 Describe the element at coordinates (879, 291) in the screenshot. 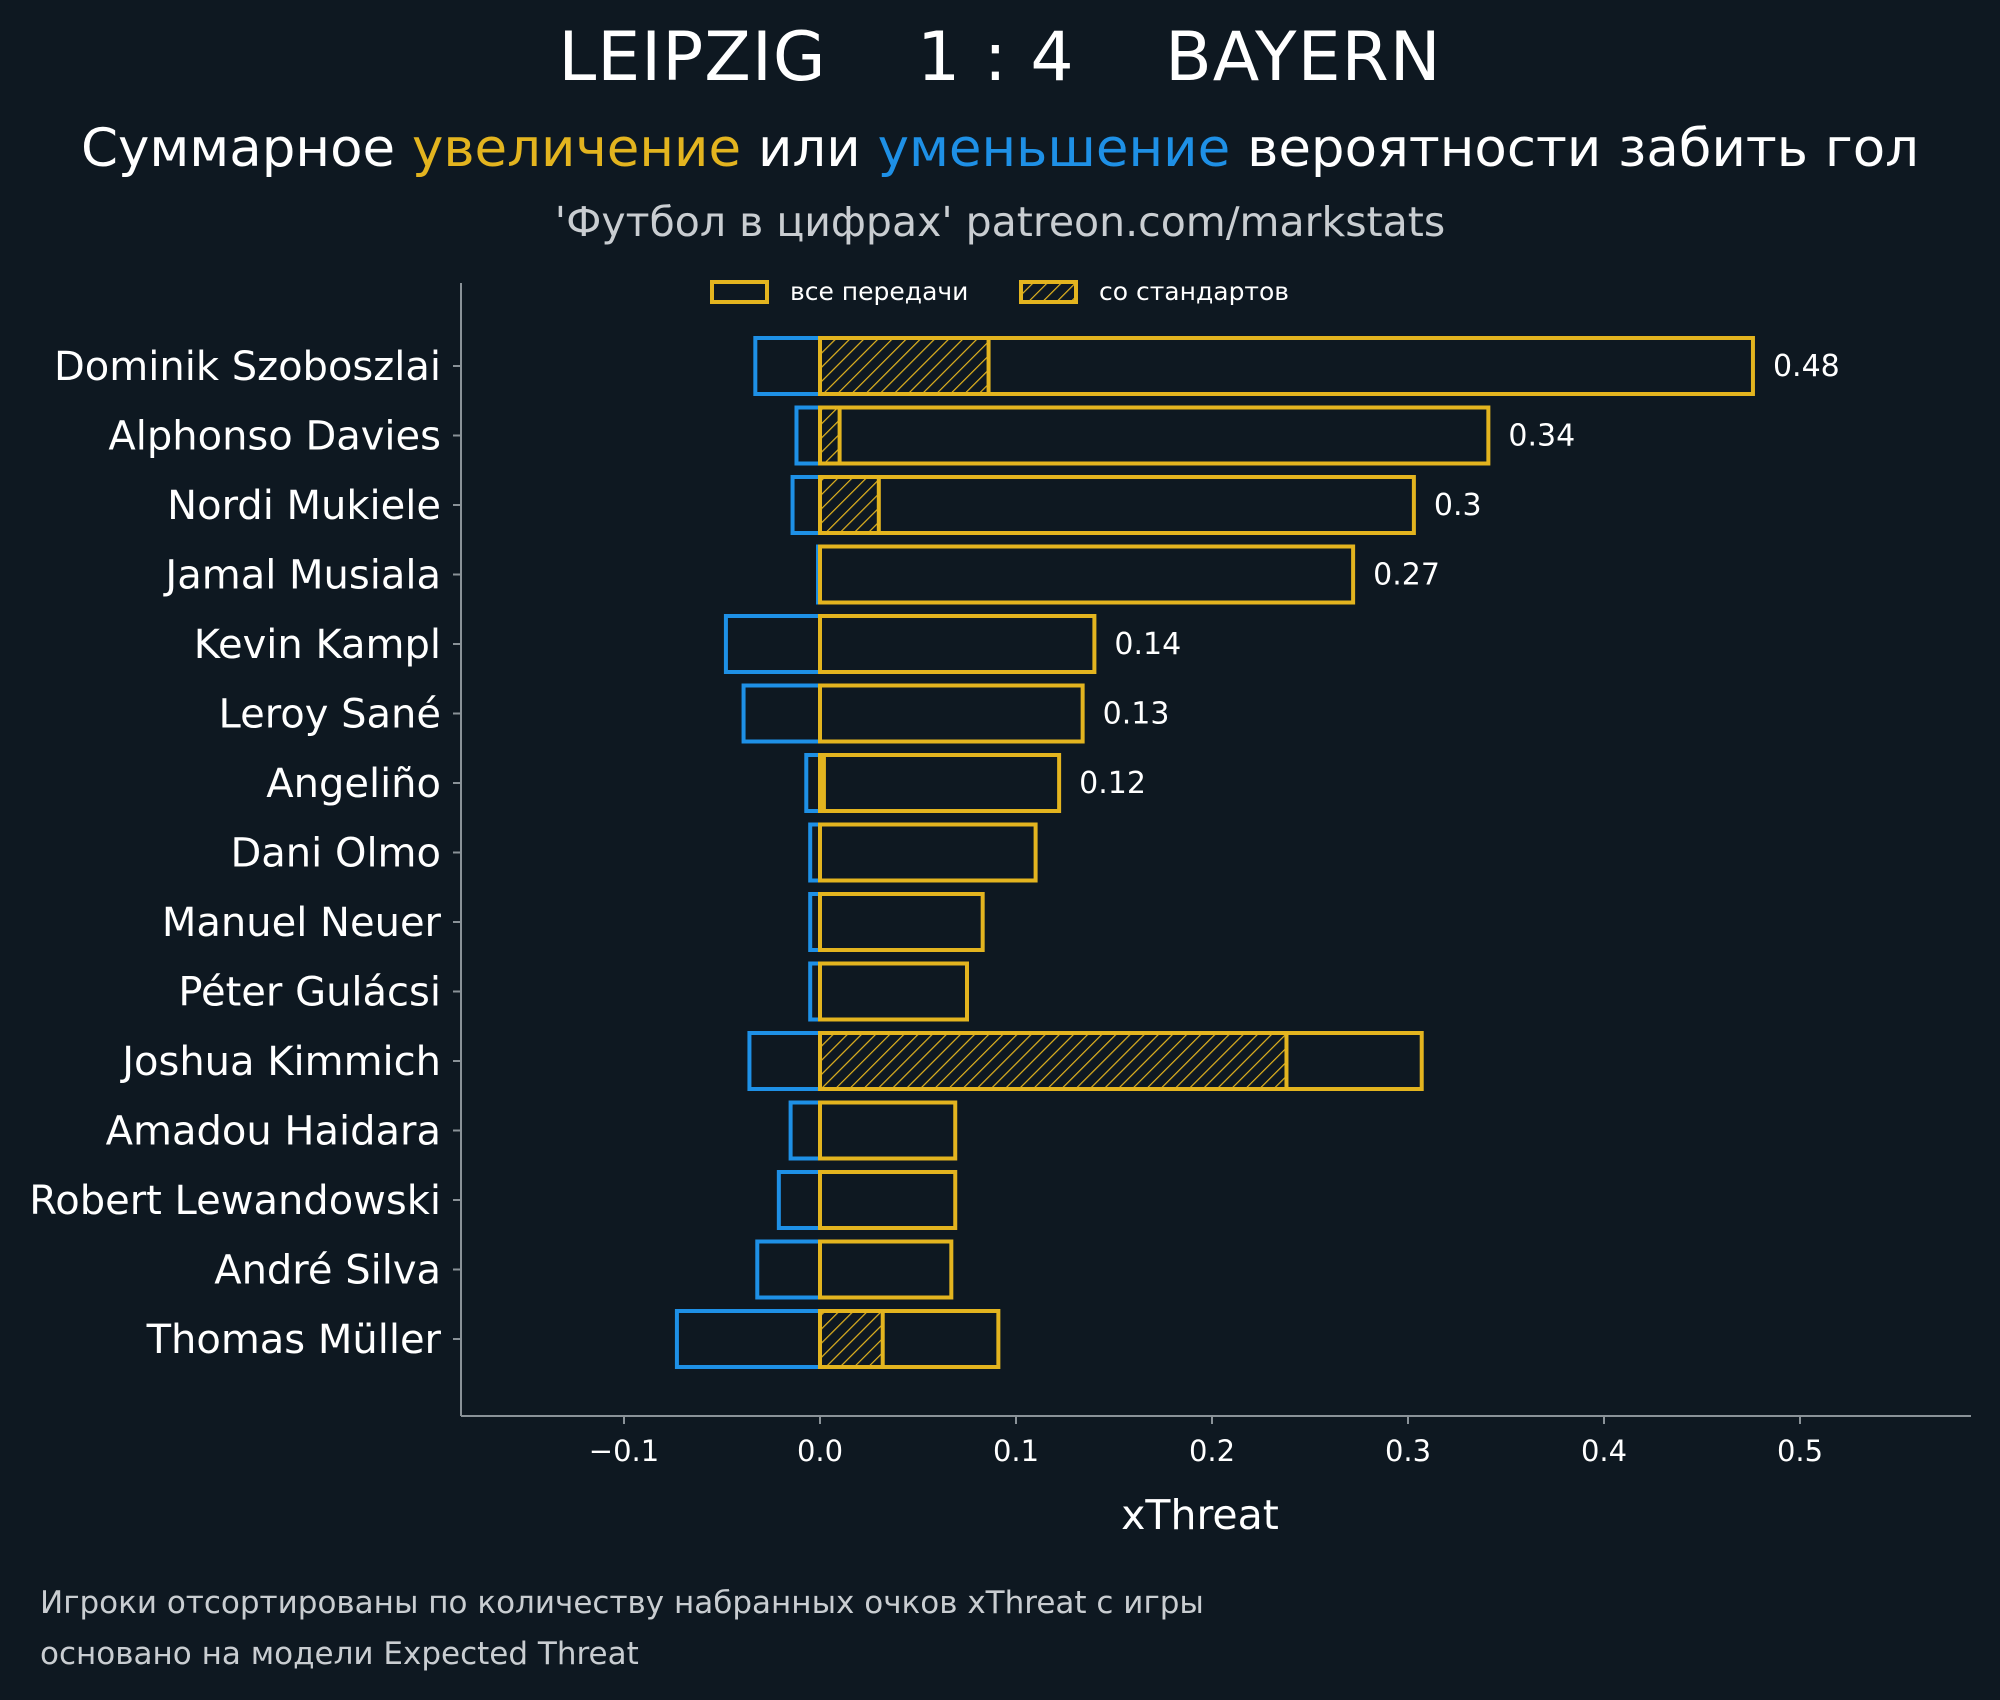

I see `legend-label-all-passes: все передачи` at that location.